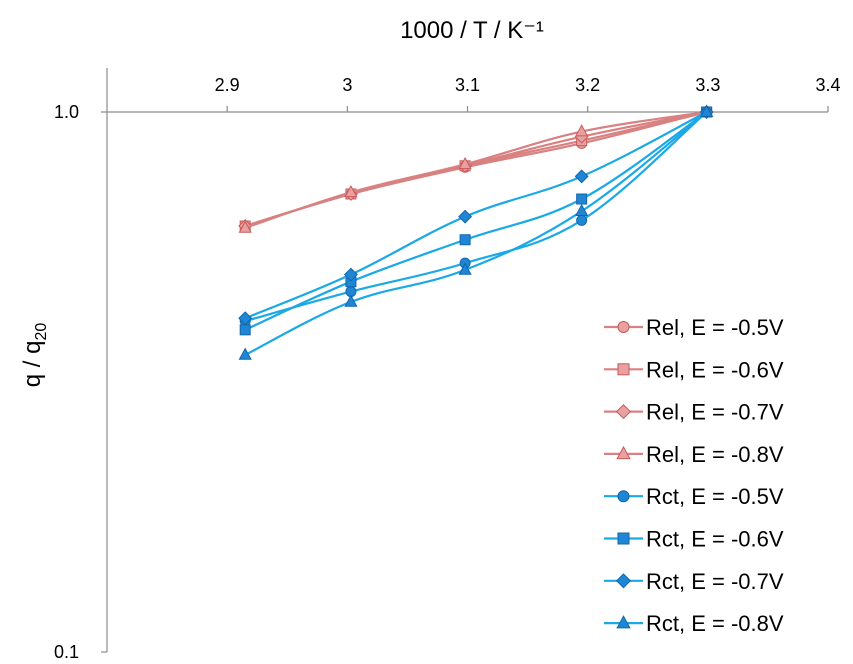 The width and height of the screenshot is (853, 664). I want to click on x-tick-label: 3.1, so click(467, 85).